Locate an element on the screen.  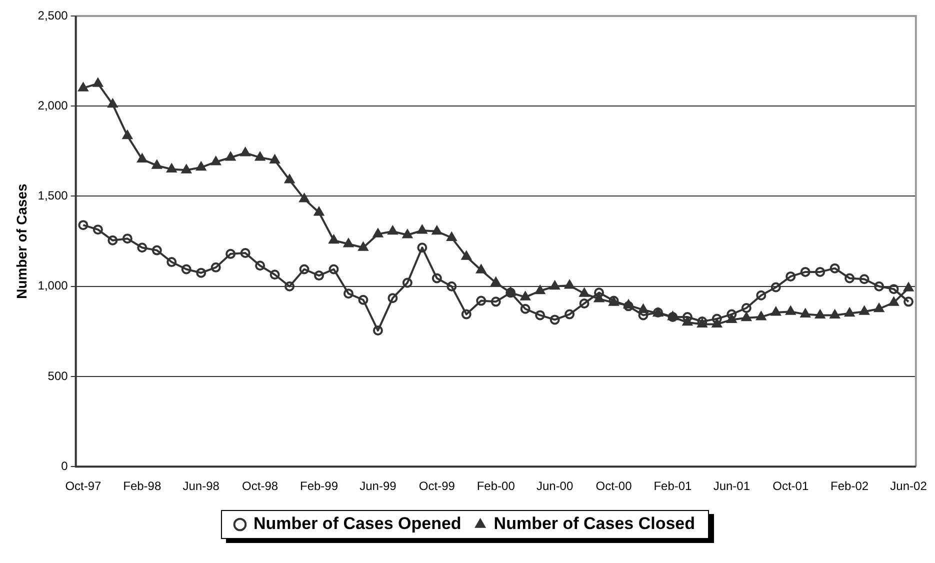
x-tick-label: Oct-99 is located at coordinates (437, 486).